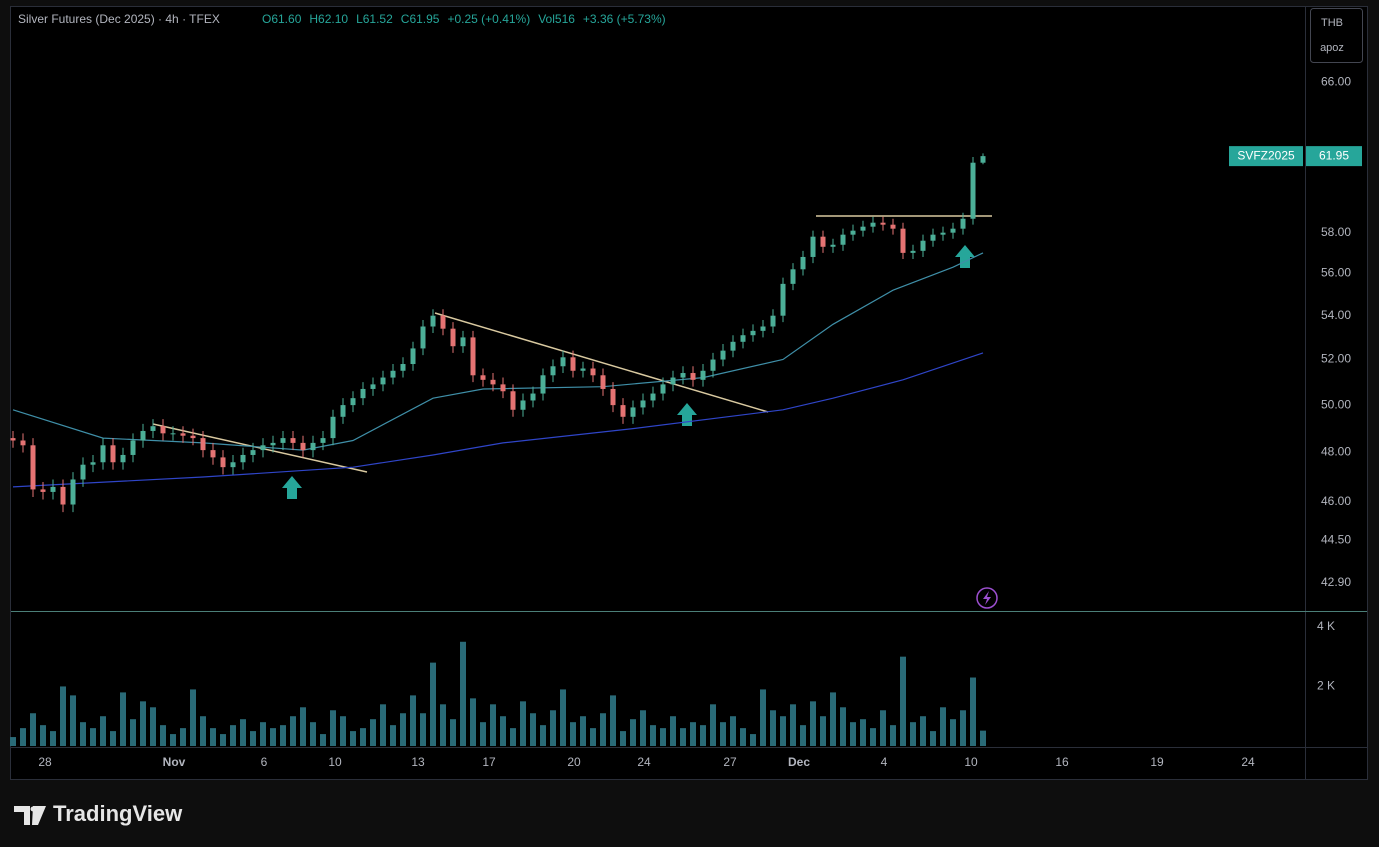  Describe the element at coordinates (1336, 359) in the screenshot. I see `y-tick-label: 52.00` at that location.